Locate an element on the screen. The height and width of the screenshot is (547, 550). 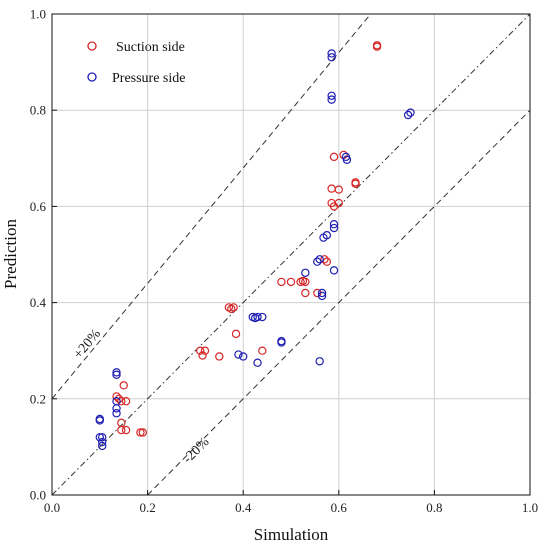
legend-label-suction: Suction side is located at coordinates (150, 47).